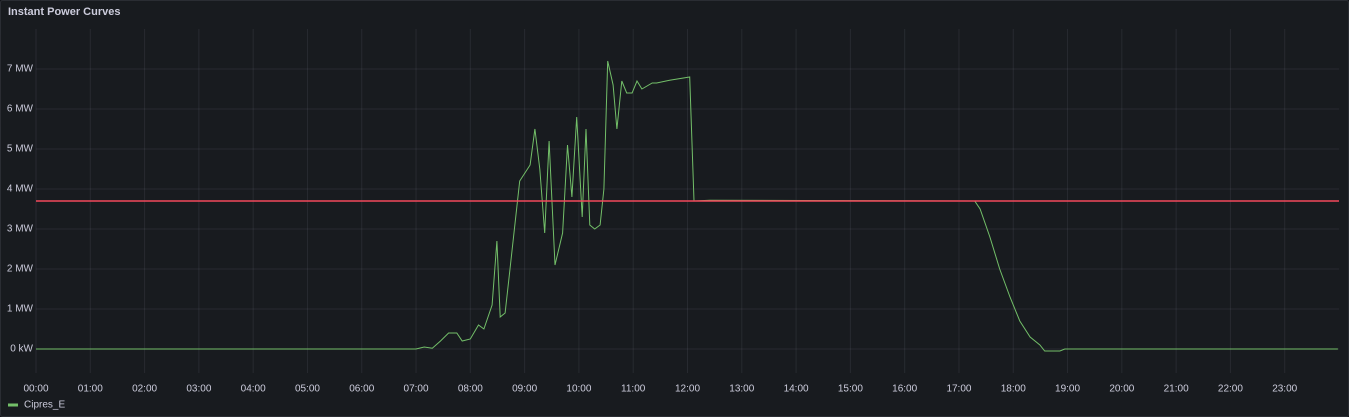 Image resolution: width=1349 pixels, height=417 pixels. Describe the element at coordinates (21, 349) in the screenshot. I see `y-tick-label: 0 kW` at that location.